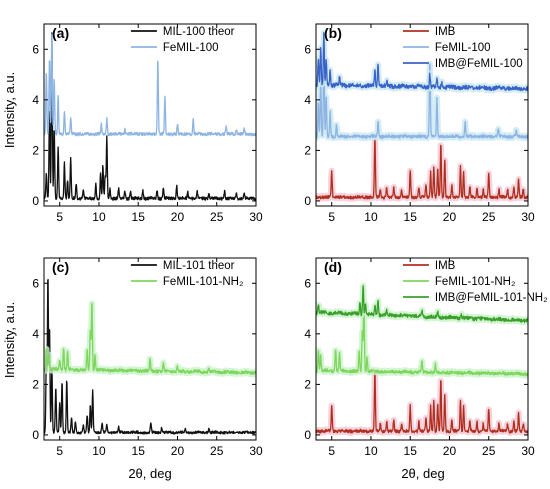  What do you see at coordinates (9, 110) in the screenshot?
I see `y-axis-label-top: Intensity, a.u.` at bounding box center [9, 110].